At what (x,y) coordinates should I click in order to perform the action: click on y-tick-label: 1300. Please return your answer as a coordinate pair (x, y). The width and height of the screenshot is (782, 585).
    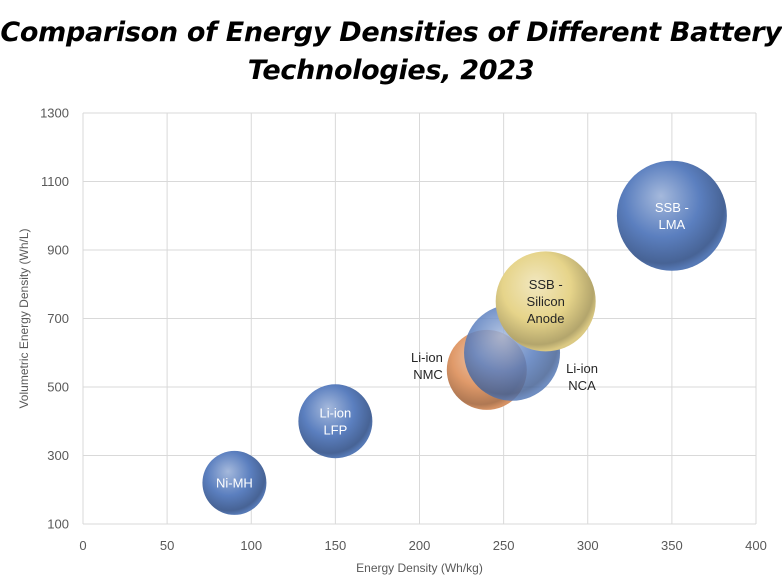
    Looking at the image, I should click on (54, 113).